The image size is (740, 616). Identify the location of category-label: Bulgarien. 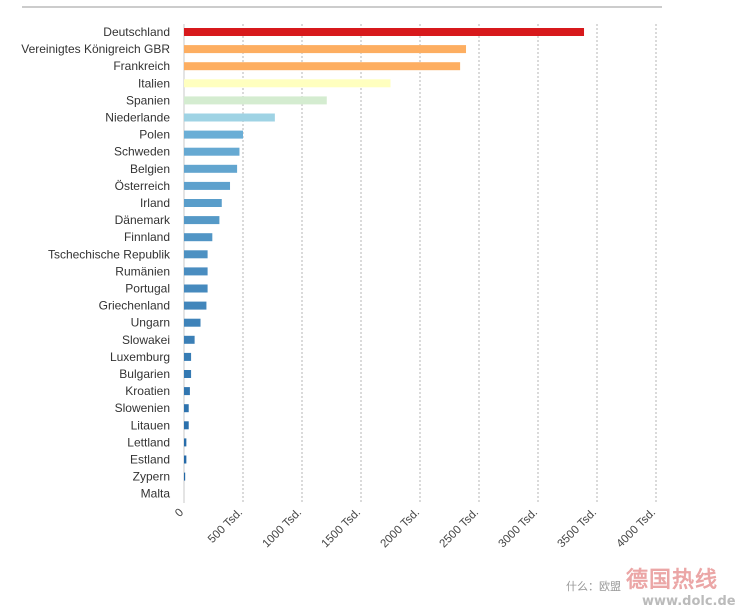
(144, 374).